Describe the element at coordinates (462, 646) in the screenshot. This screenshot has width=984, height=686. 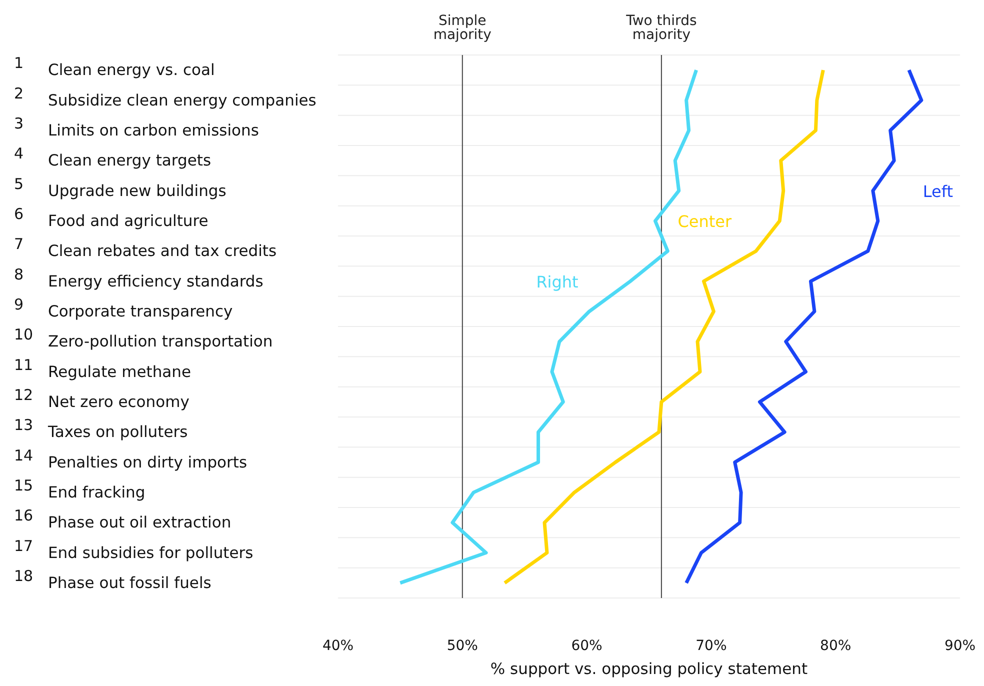
I see `x-tick-label: 50%` at that location.